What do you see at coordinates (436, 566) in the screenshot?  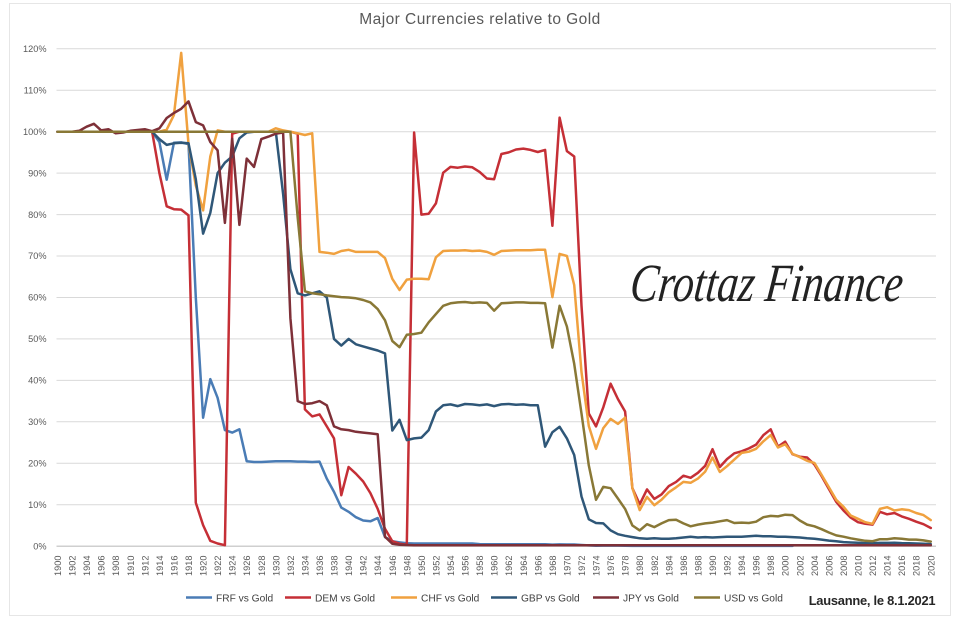 I see `svg-text: 1952` at bounding box center [436, 566].